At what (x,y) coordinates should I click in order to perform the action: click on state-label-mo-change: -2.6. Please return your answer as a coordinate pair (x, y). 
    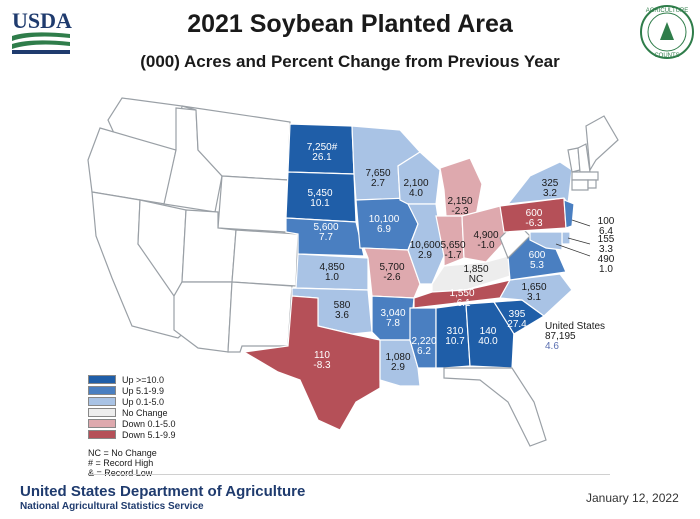
    Looking at the image, I should click on (392, 277).